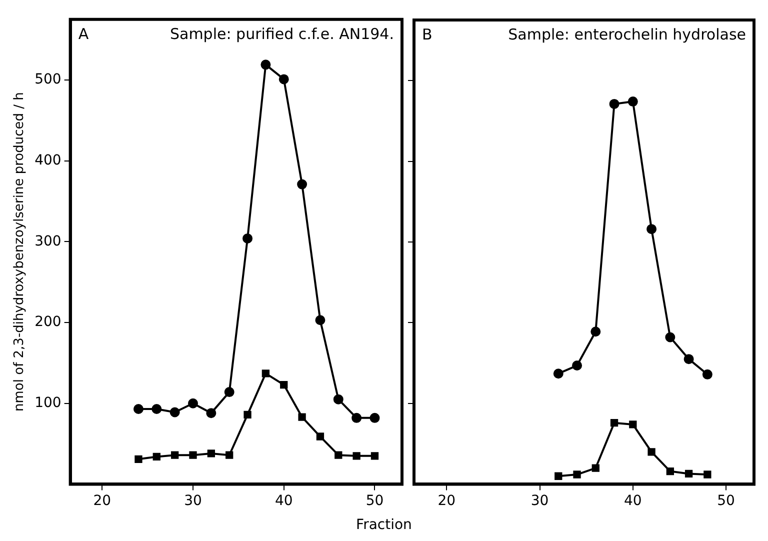  I want to click on annotation: A, so click(84, 33).